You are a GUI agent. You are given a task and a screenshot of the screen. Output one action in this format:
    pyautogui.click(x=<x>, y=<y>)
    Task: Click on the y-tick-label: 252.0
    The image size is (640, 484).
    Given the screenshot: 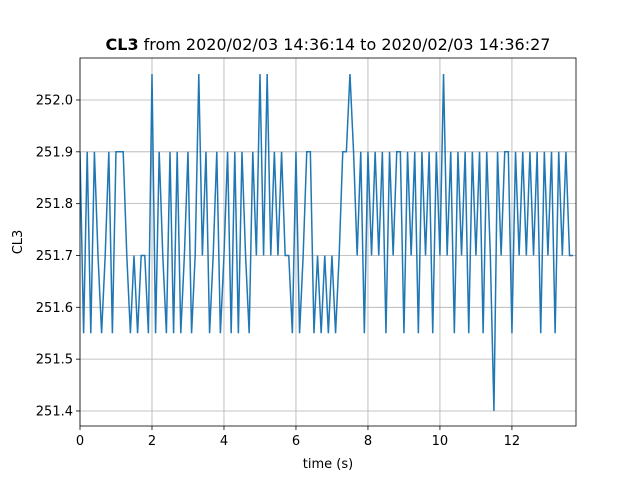 What is the action you would take?
    pyautogui.click(x=54, y=100)
    